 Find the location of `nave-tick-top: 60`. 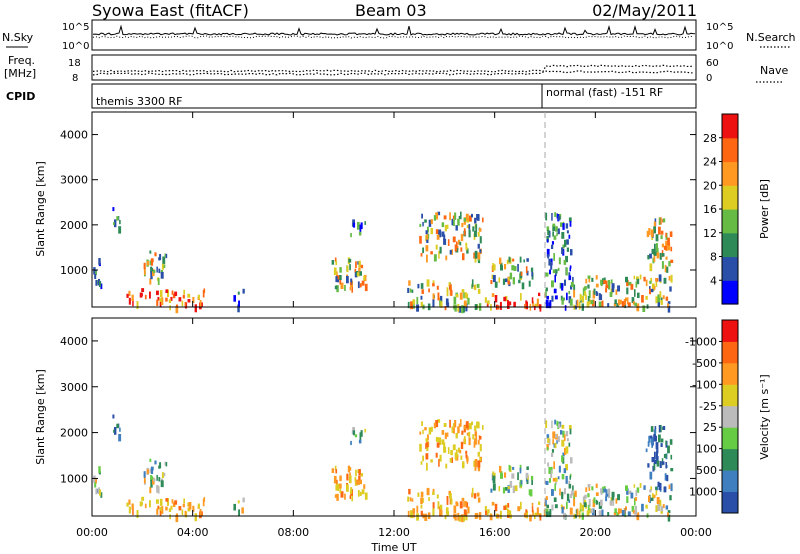

nave-tick-top: 60 is located at coordinates (712, 63).